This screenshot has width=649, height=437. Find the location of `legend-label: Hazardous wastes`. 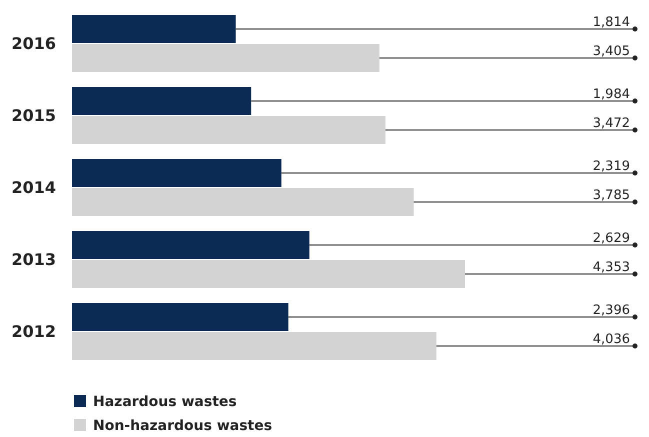

legend-label: Hazardous wastes is located at coordinates (165, 402).